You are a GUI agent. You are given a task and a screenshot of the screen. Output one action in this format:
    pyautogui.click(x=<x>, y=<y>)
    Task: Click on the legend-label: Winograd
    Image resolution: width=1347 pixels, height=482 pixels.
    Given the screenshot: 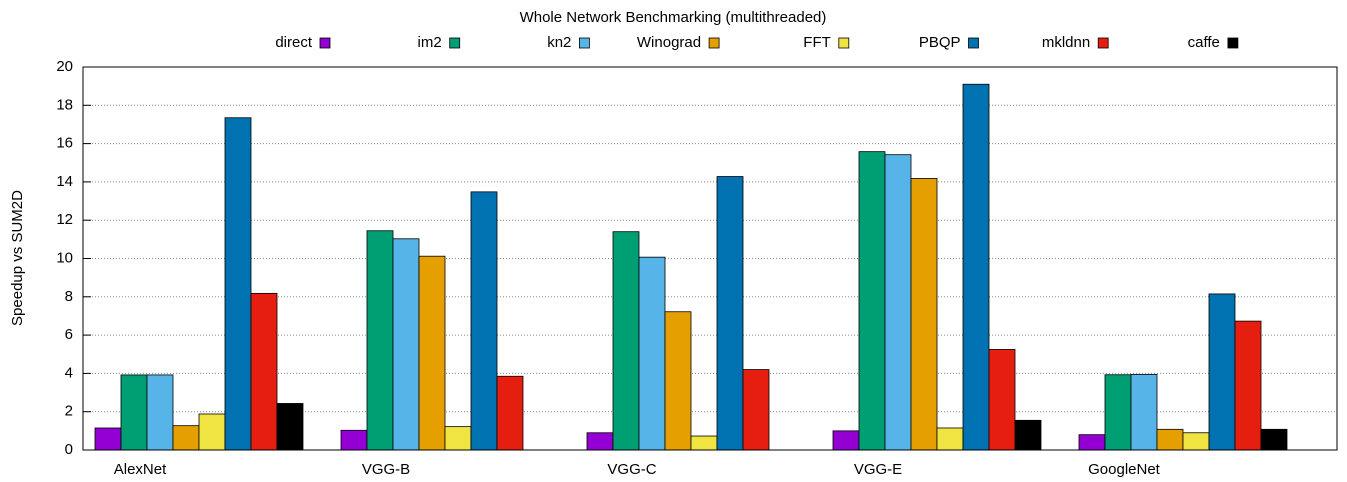 What is the action you would take?
    pyautogui.click(x=669, y=42)
    